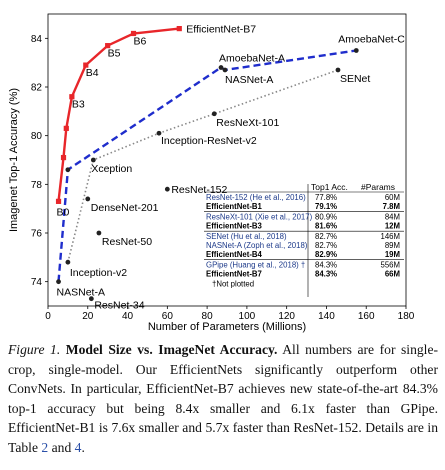  Describe the element at coordinates (366, 316) in the screenshot. I see `x-tick-label: 160` at that location.